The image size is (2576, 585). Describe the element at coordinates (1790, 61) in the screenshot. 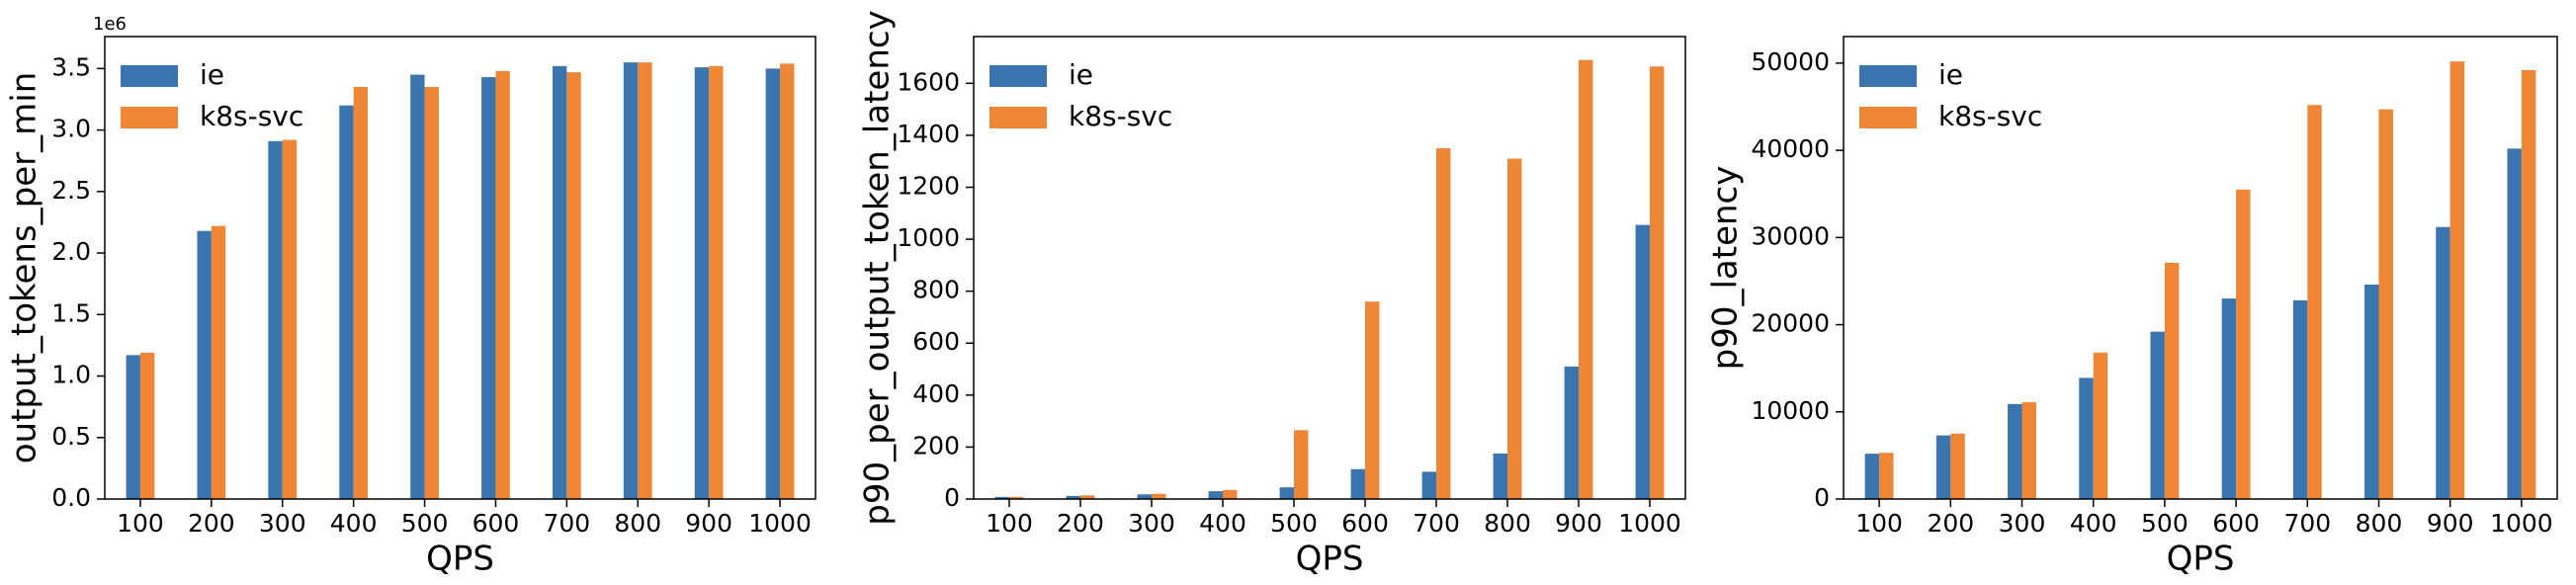

I see `y-tick-label: 50000` at that location.